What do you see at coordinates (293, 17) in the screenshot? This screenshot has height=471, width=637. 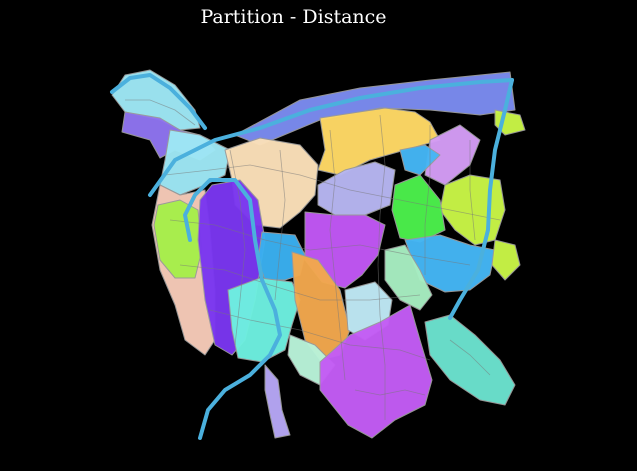 I see `page-title: Partition - Distance` at bounding box center [293, 17].